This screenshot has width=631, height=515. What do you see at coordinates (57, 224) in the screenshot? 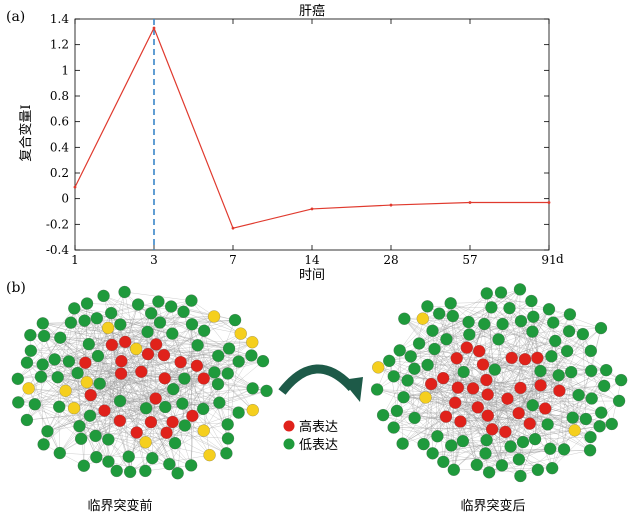
I see `y-tick-label: -0.2` at bounding box center [57, 224].